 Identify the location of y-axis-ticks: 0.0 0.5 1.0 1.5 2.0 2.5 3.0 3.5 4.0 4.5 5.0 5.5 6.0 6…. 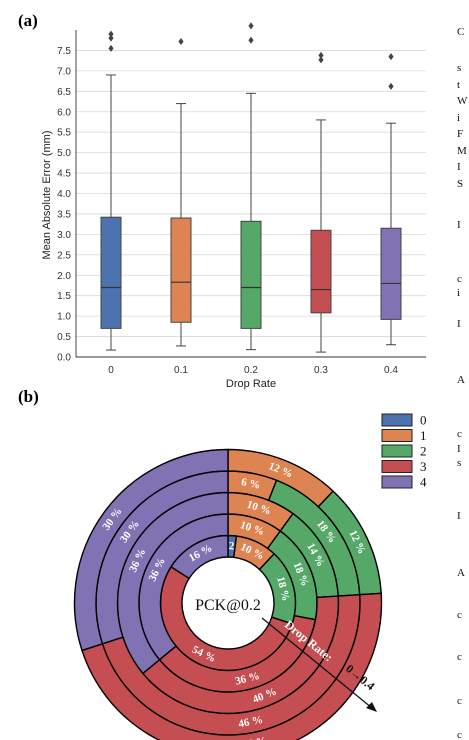
(64, 205).